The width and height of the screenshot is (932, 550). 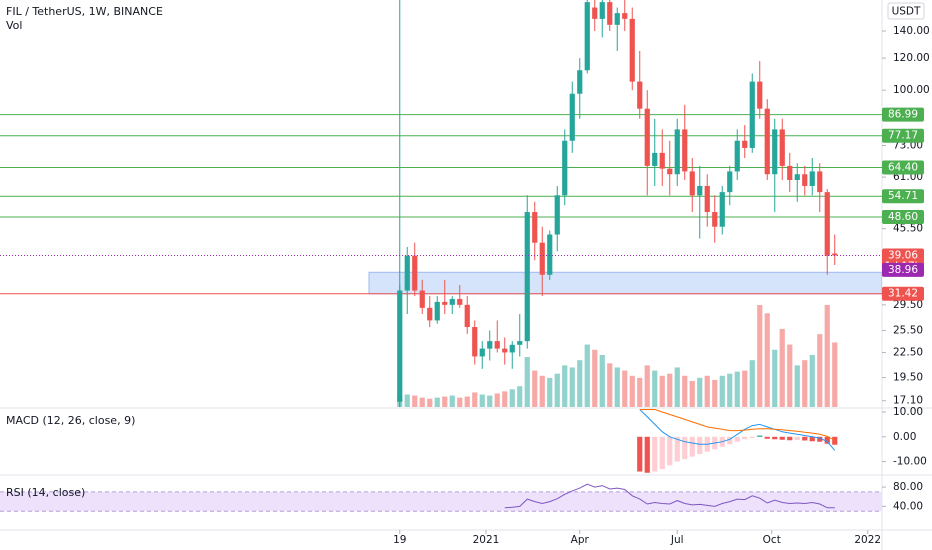 I want to click on level-label: 54.71, so click(x=903, y=196).